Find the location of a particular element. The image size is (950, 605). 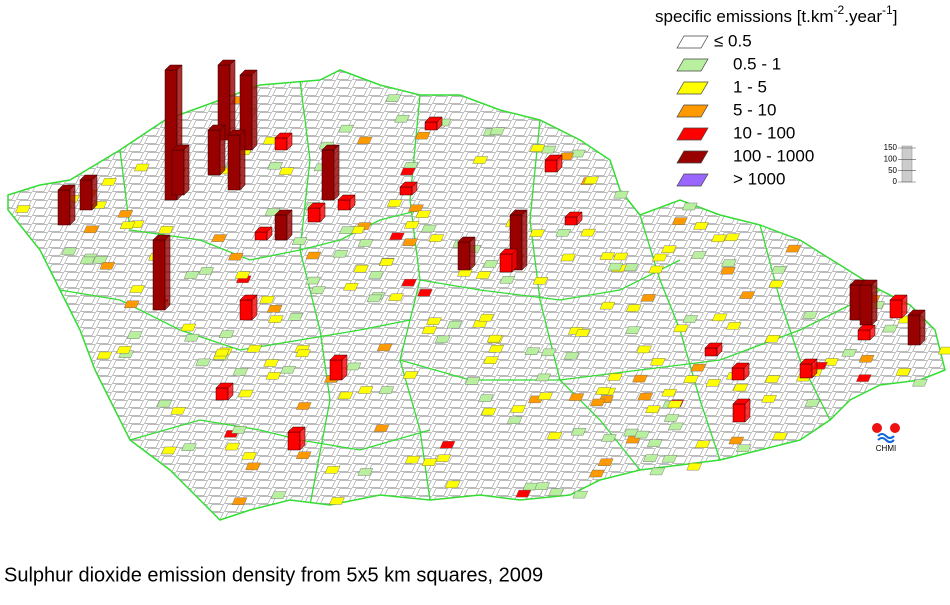

legend-title: specific emissions [t.km-2.year-1] is located at coordinates (776, 14).